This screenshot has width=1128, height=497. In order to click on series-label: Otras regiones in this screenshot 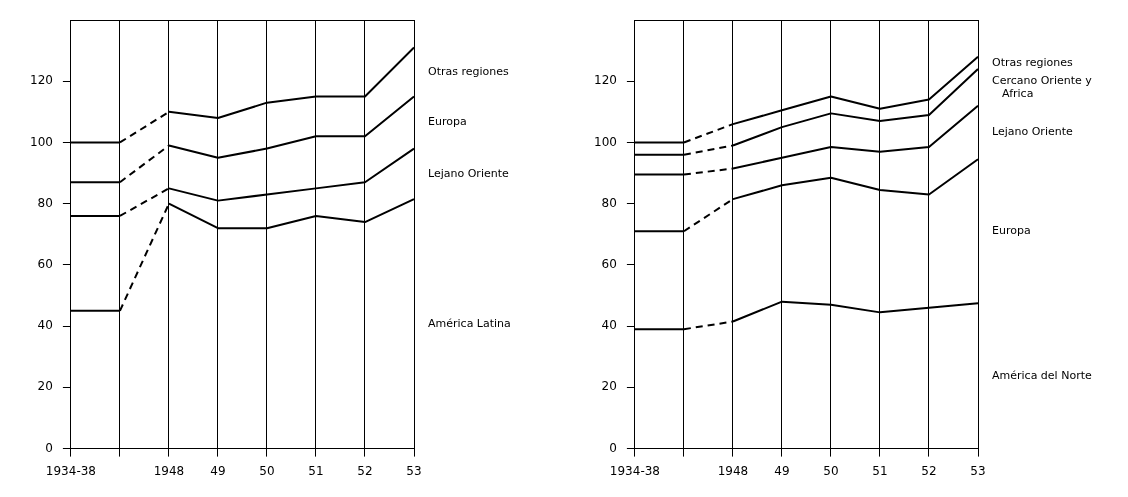, I will do `click(1033, 62)`.